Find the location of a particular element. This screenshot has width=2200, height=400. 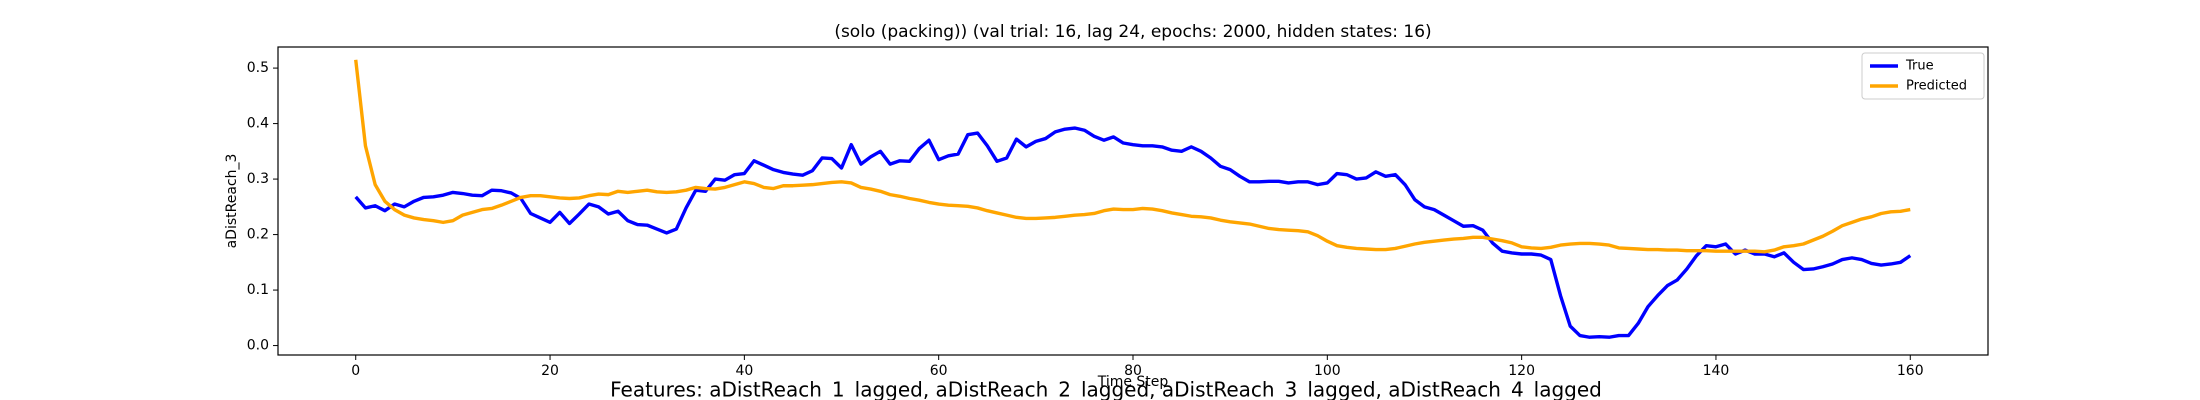

y-tick-label: 0.2 is located at coordinates (258, 235).